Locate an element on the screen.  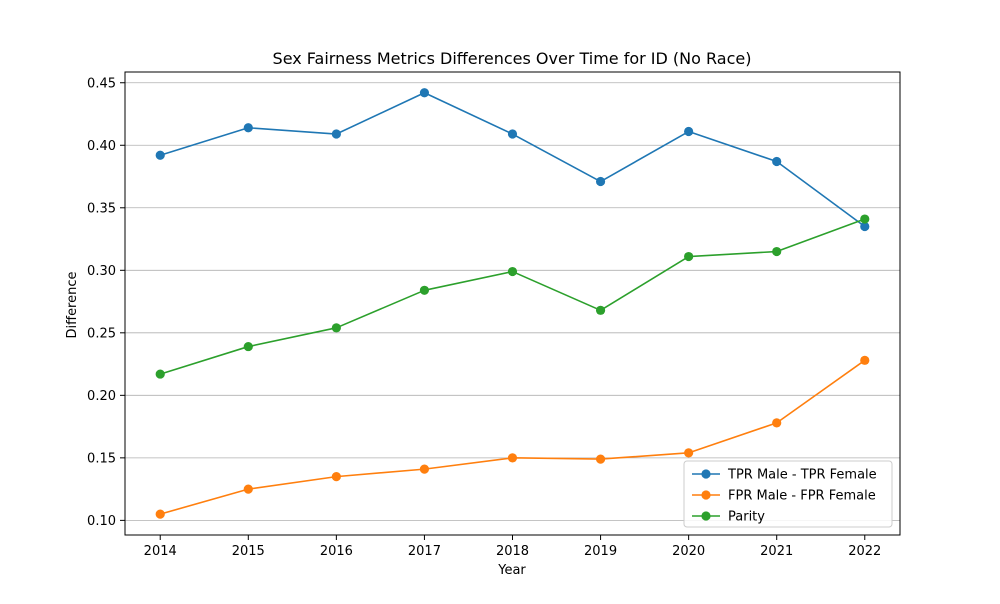
x-axis: 2014 2015 2016 2017 2018 2019 2020 2021 2022 is located at coordinates (512, 547).